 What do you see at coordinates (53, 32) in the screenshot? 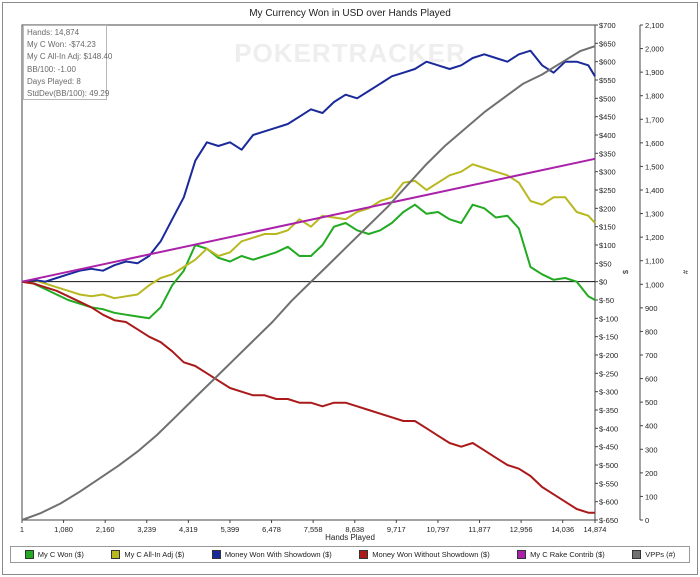
I see `stat-hands: Hands: 14,874` at bounding box center [53, 32].